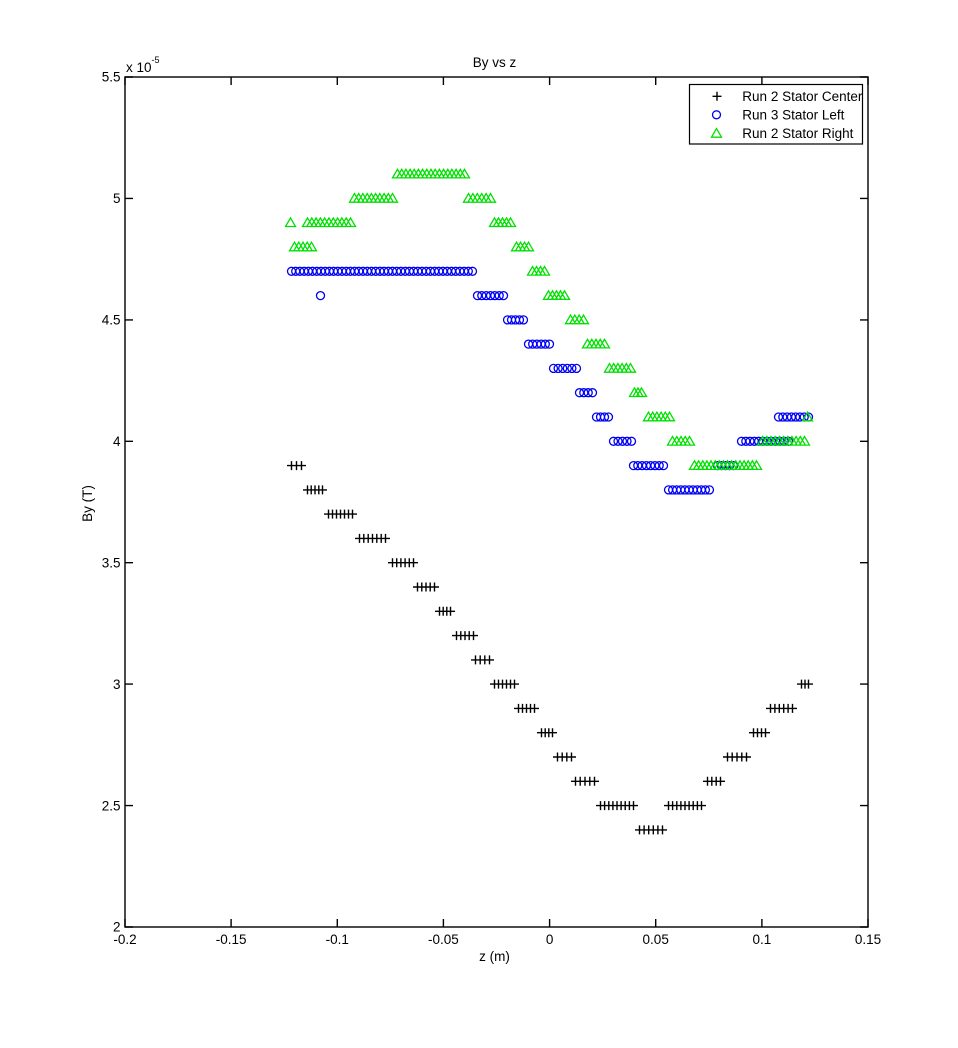 The width and height of the screenshot is (958, 1048). What do you see at coordinates (87, 503) in the screenshot?
I see `svg-text: By (T)` at bounding box center [87, 503].